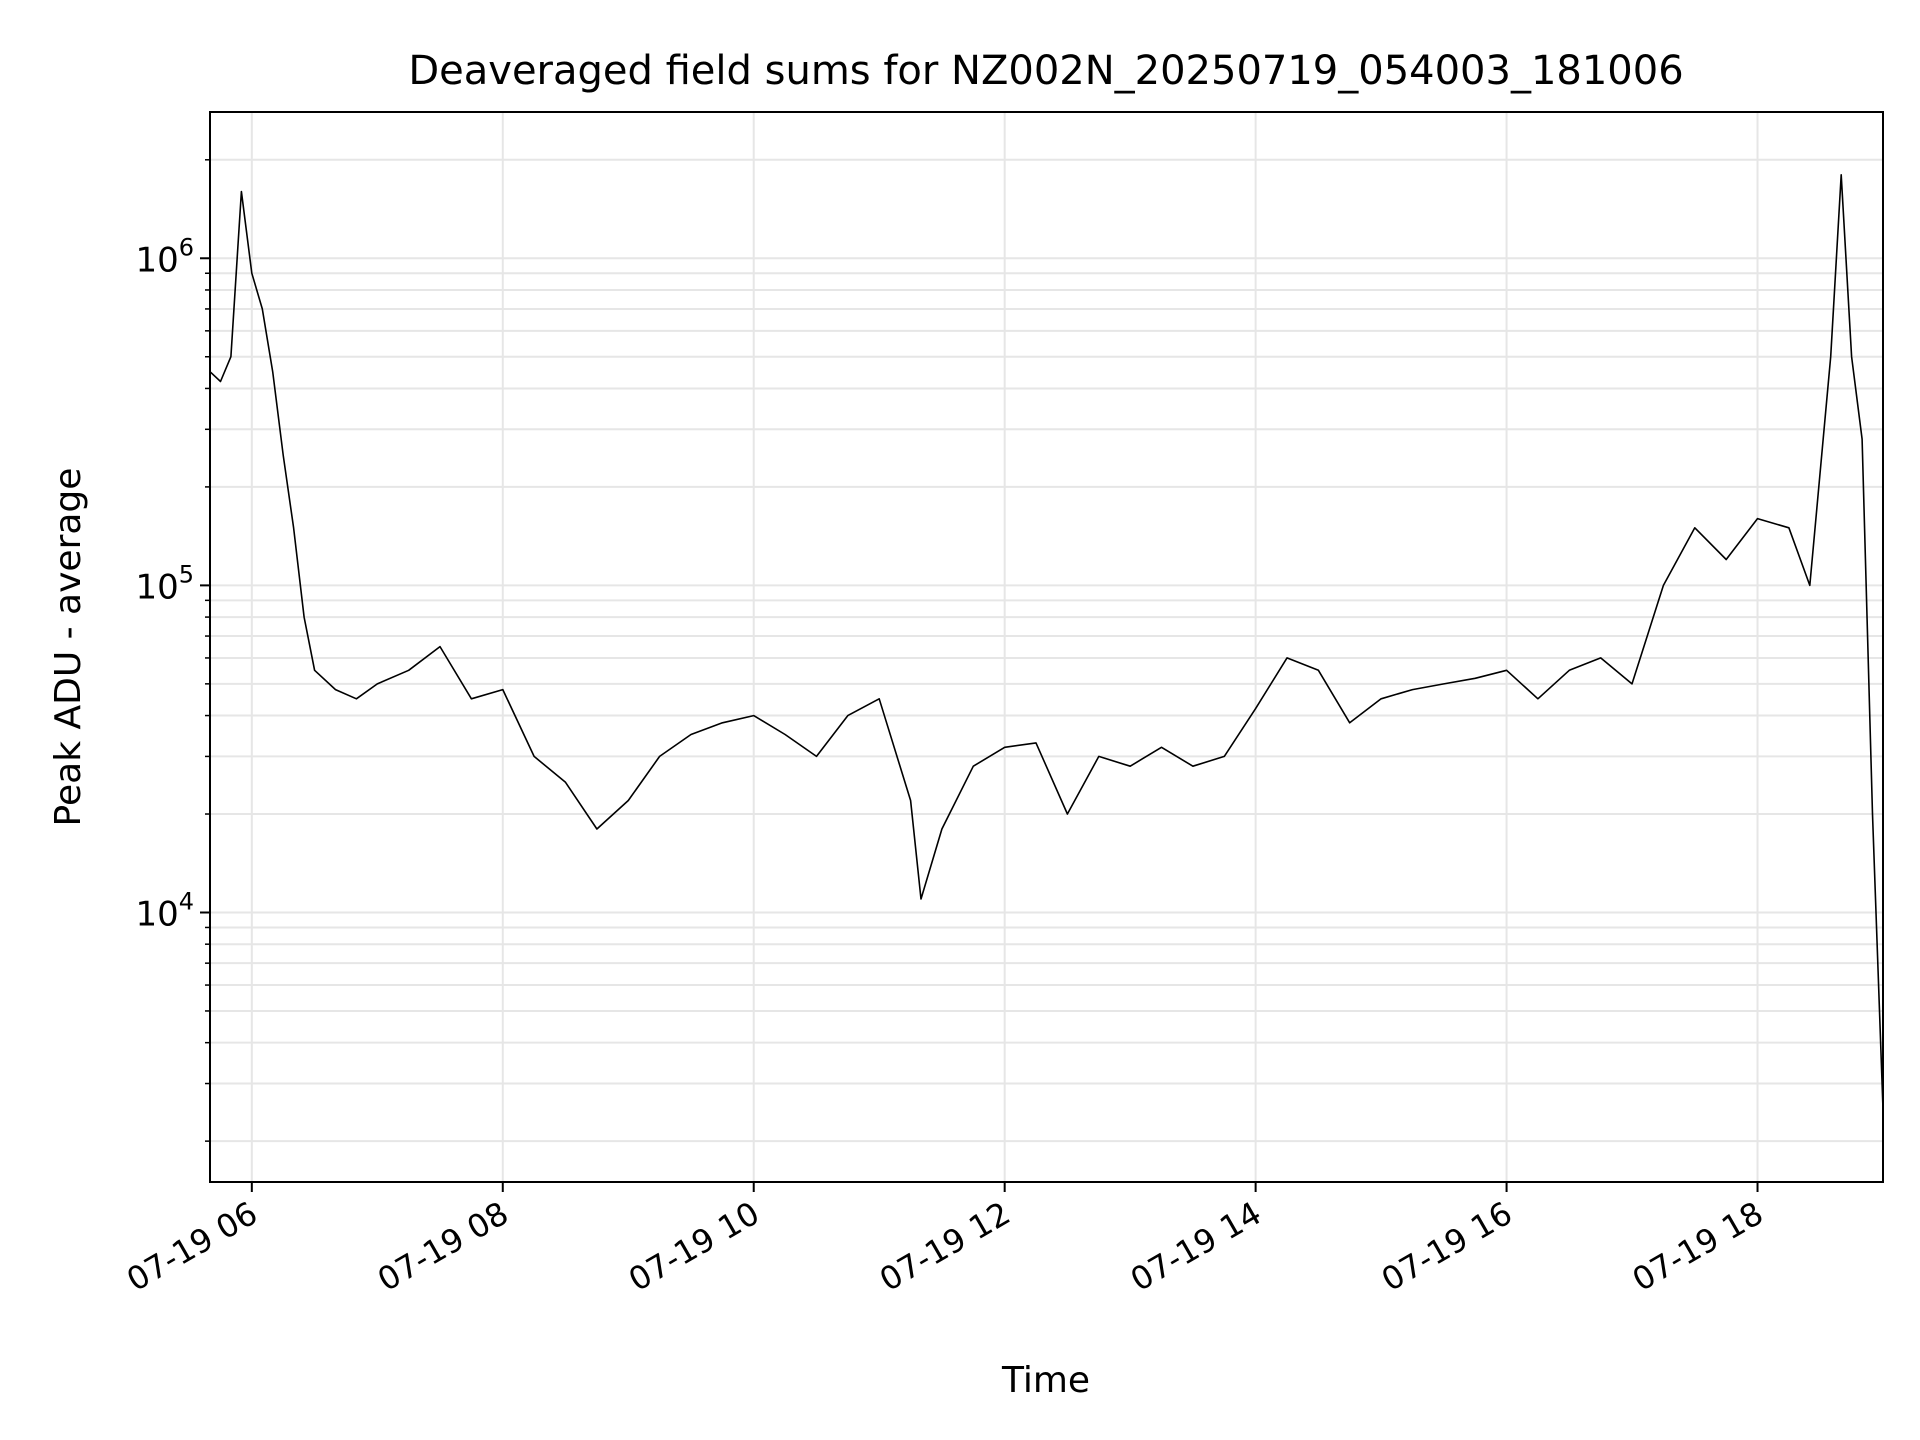 The width and height of the screenshot is (1920, 1440). I want to click on y-tick-label: 10⁶, so click(164, 256).